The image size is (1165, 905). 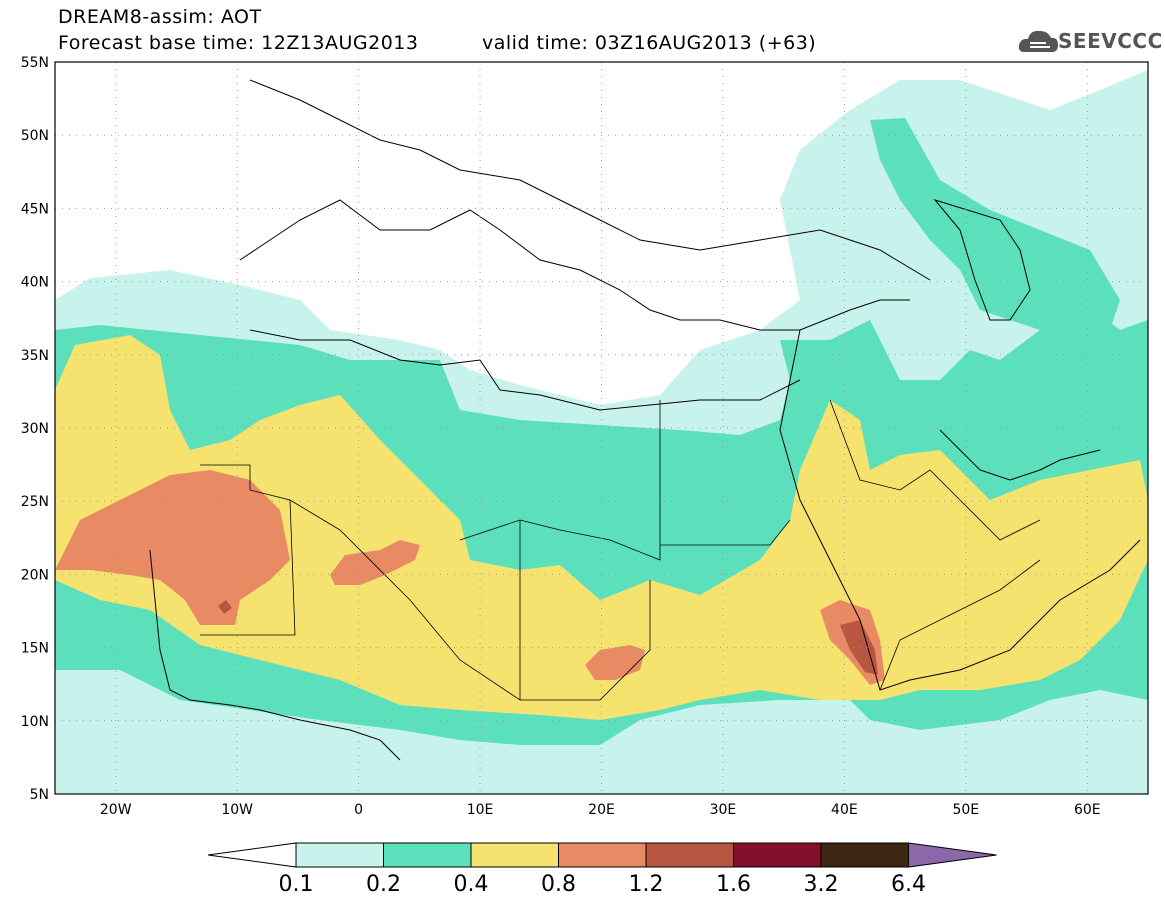 What do you see at coordinates (35, 283) in the screenshot?
I see `lat-label: 40N` at bounding box center [35, 283].